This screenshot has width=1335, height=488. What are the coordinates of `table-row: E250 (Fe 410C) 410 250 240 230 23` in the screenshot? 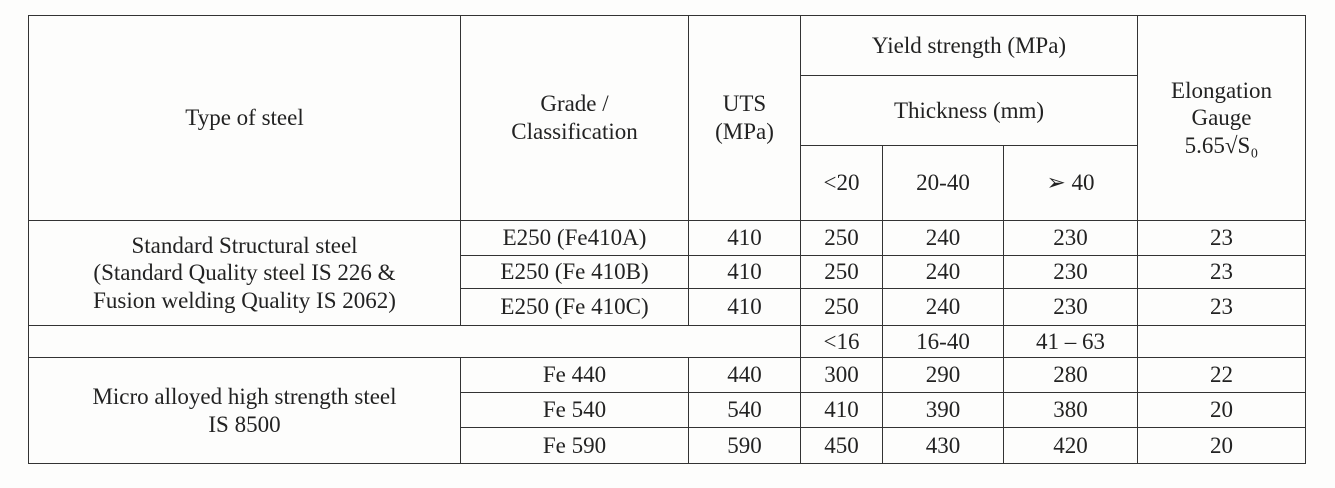 It's located at (667, 307).